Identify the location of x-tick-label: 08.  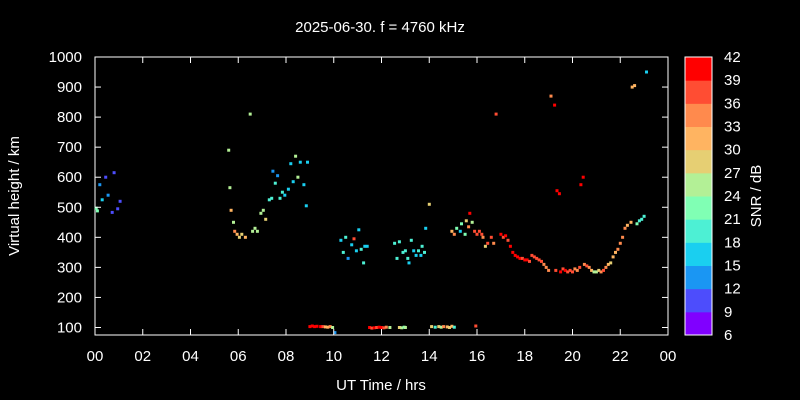
(286, 356).